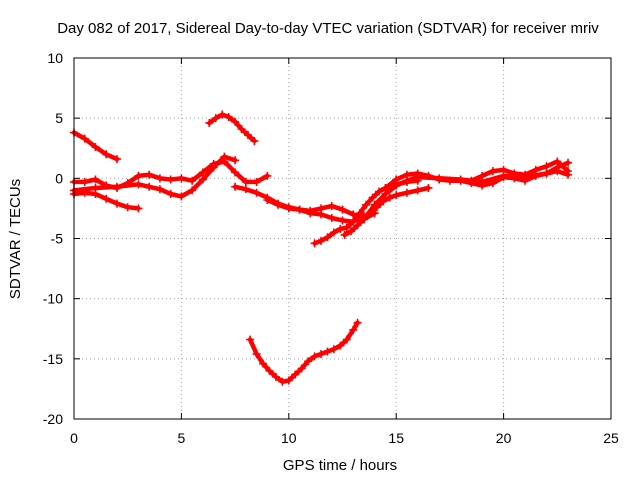 Image resolution: width=640 pixels, height=480 pixels. What do you see at coordinates (59, 118) in the screenshot?
I see `y-tick-label: 5` at bounding box center [59, 118].